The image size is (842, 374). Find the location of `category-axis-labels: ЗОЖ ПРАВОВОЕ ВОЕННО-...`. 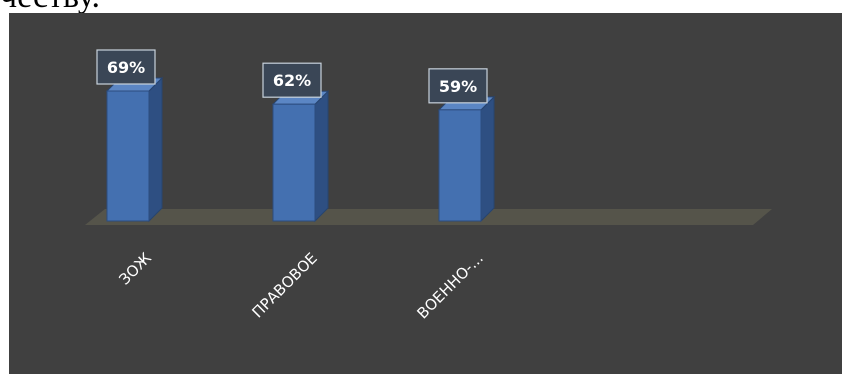

category-axis-labels: ЗОЖ ПРАВОВОЕ ВОЕННО-... is located at coordinates (301, 285).